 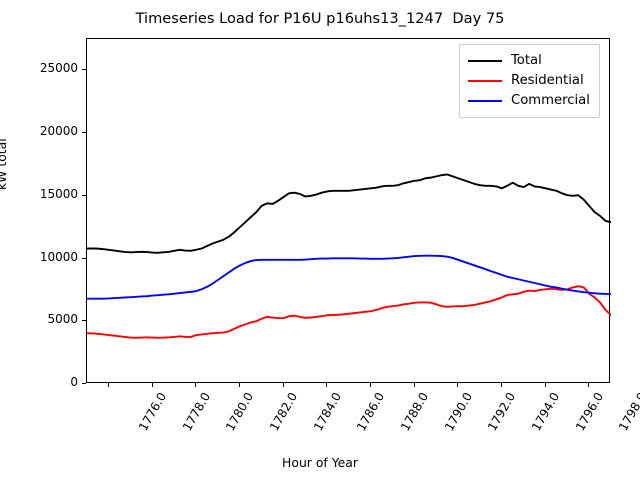 I want to click on x-tick-label: 1784.0, so click(x=327, y=412).